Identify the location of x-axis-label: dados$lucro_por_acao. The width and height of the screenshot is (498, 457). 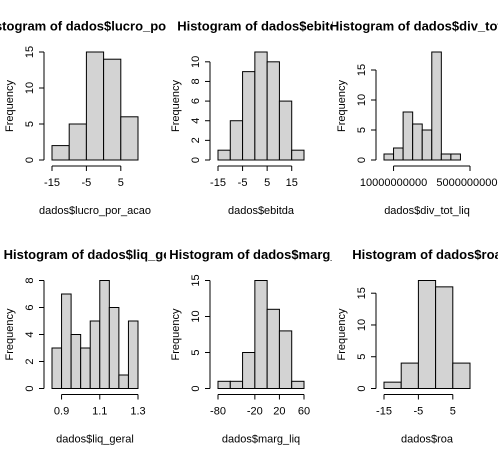
(95, 211).